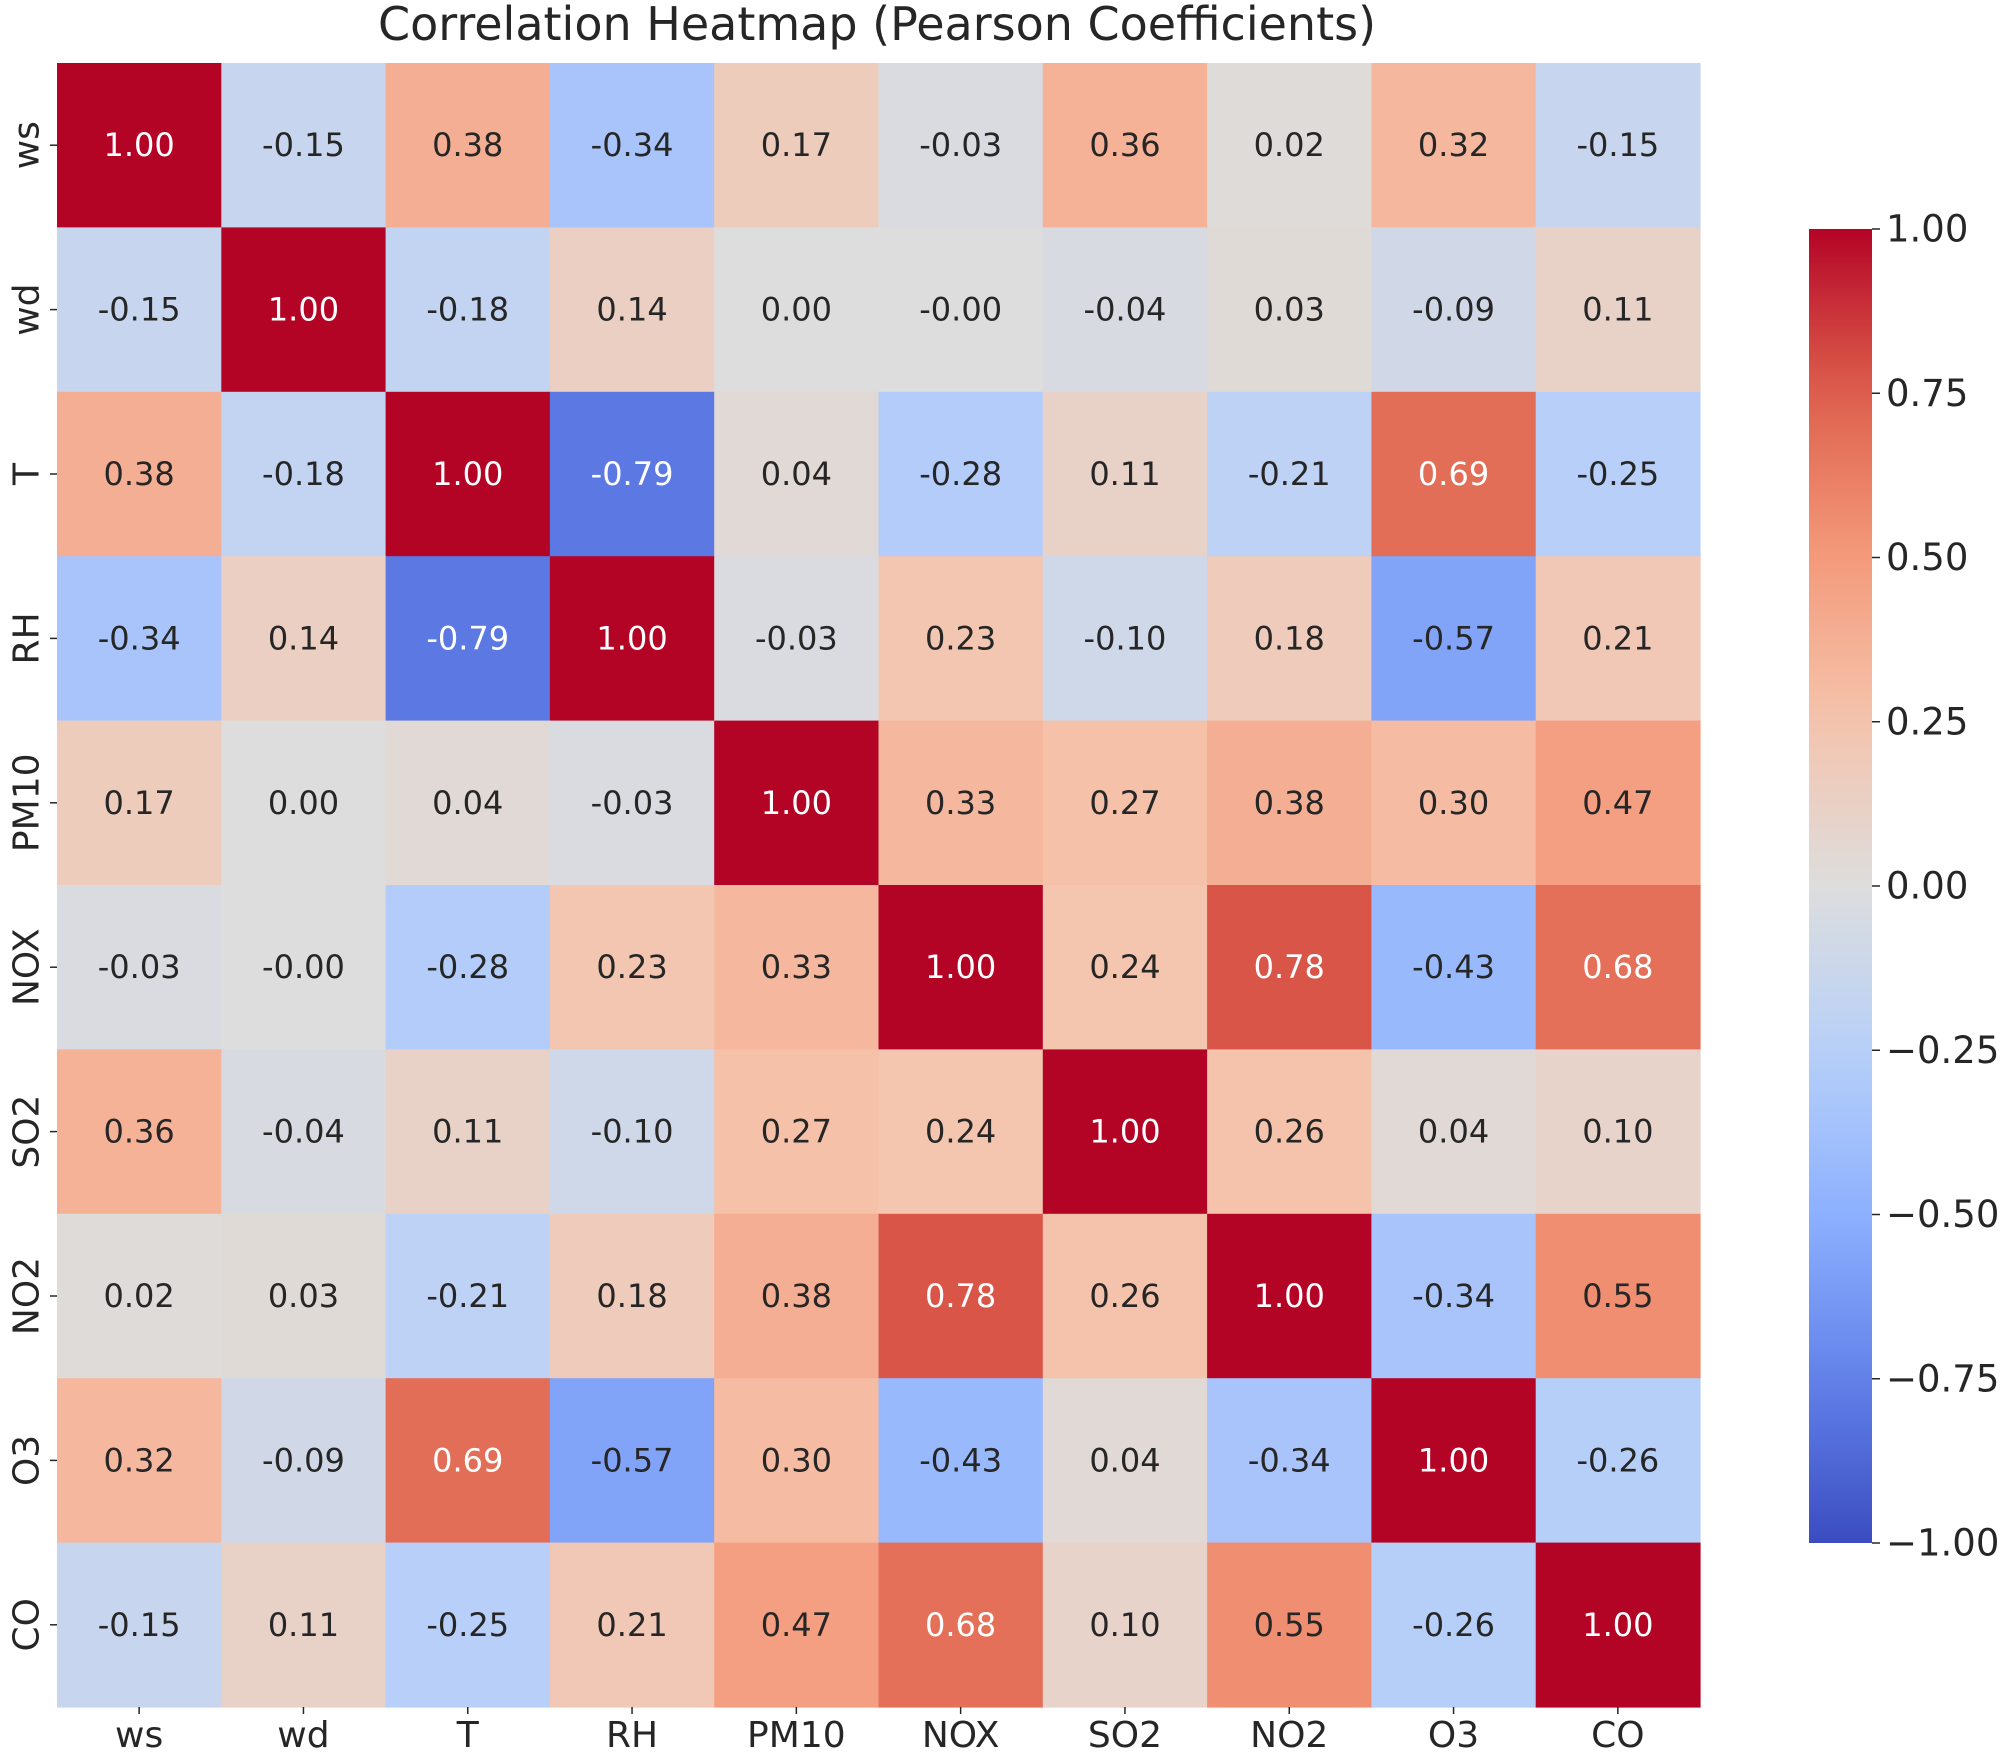 This screenshot has width=2008, height=1757. I want to click on cell-value-label: -0.09, so click(1453, 310).